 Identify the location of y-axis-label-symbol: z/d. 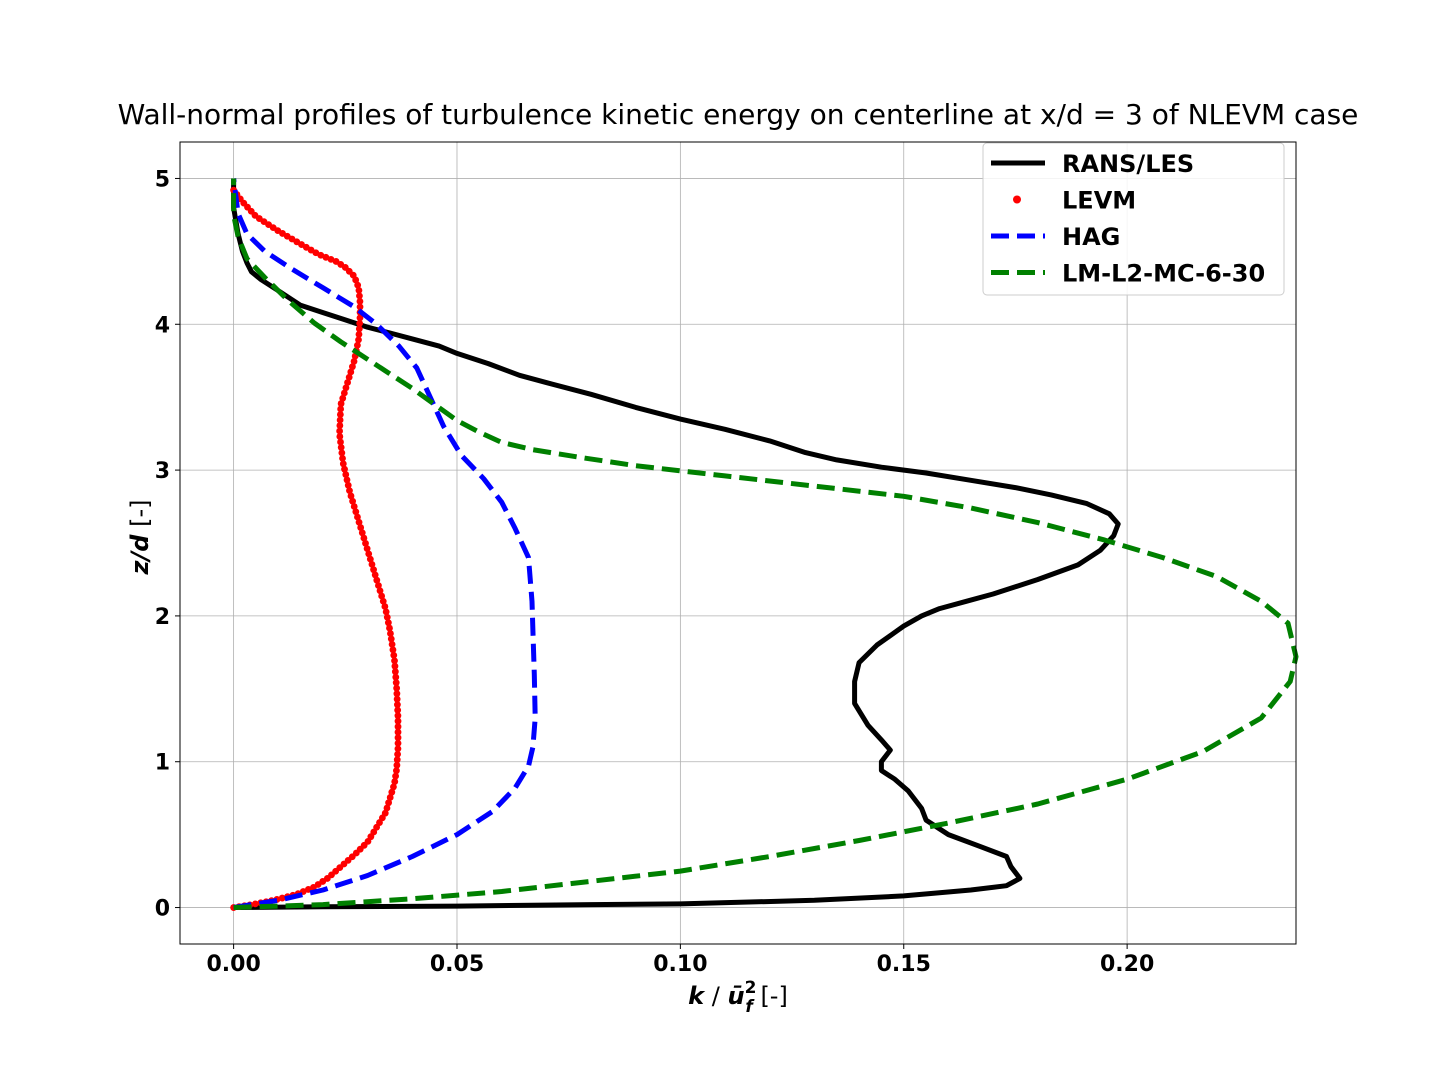
(140, 555).